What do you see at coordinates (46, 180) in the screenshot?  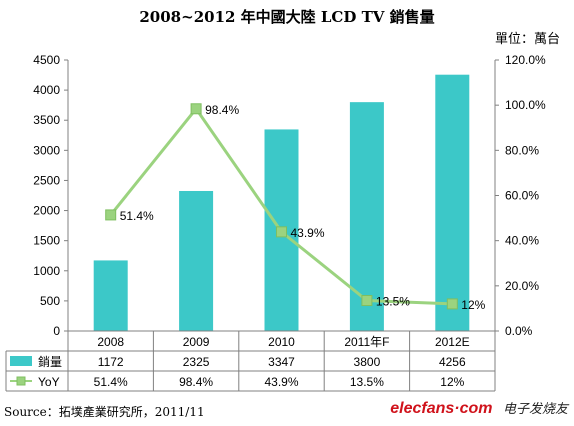 I see `y-left-tick-label: 2500` at bounding box center [46, 180].